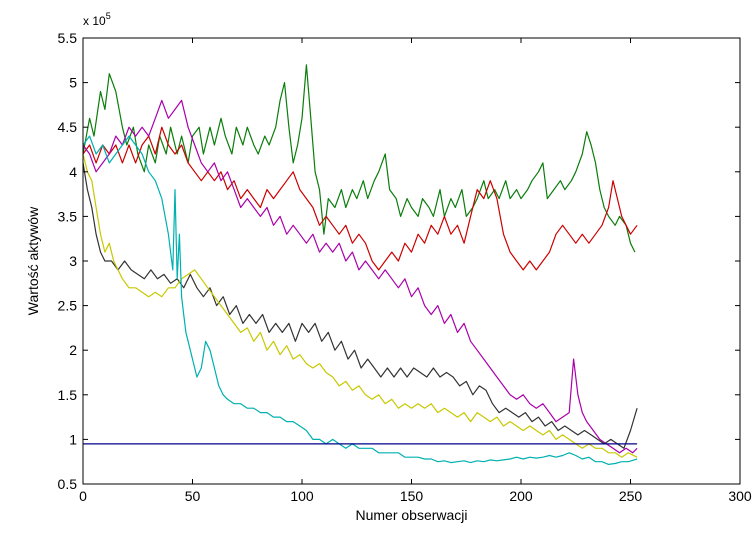 The width and height of the screenshot is (756, 533). Describe the element at coordinates (68, 216) in the screenshot. I see `y-tick-label: 3.5` at that location.